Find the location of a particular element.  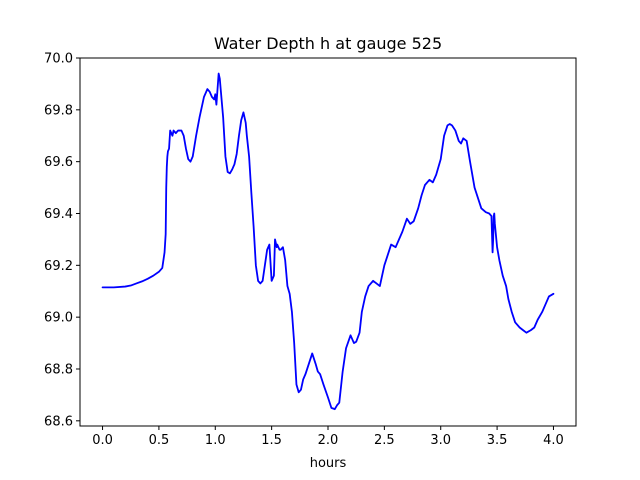

x-tick-label: 2.0 is located at coordinates (328, 440).